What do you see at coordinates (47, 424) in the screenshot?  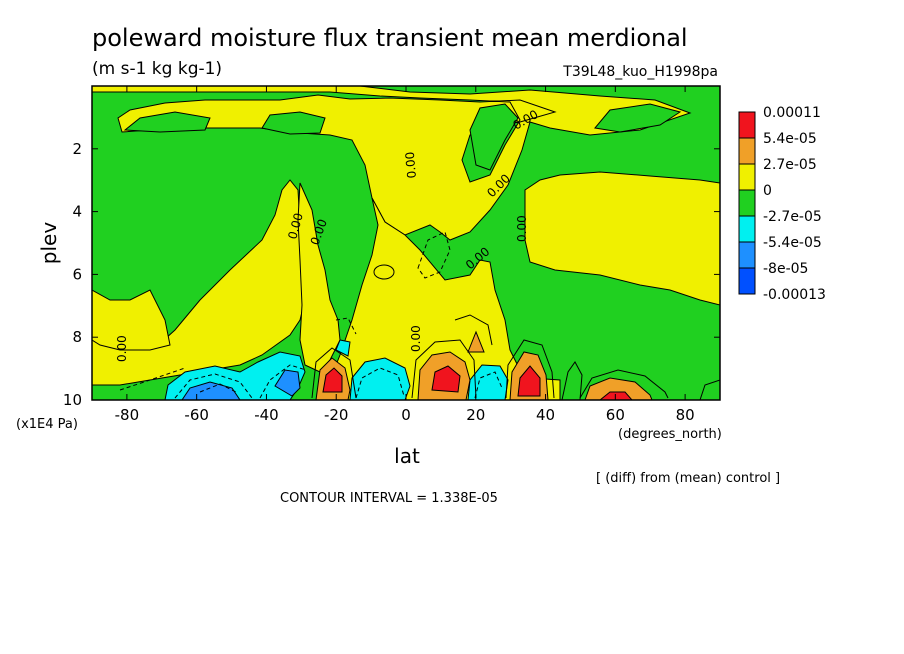 I see `y-unit-label: (x1E4 Pa)` at bounding box center [47, 424].